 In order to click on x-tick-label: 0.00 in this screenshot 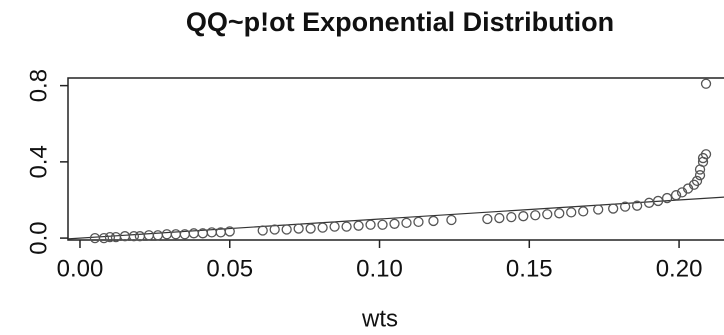, I will do `click(80, 268)`.